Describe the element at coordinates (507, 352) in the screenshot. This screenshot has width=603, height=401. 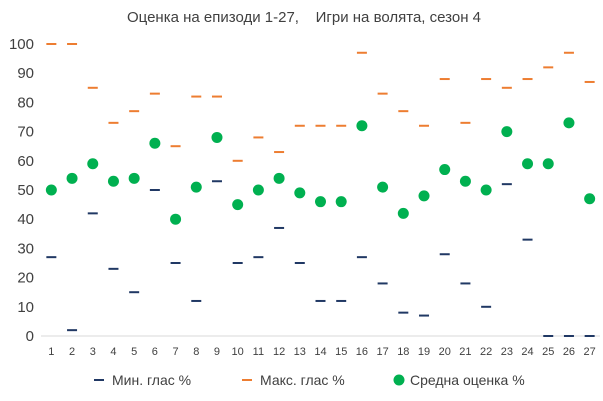
I see `x-tick-label: 23` at that location.